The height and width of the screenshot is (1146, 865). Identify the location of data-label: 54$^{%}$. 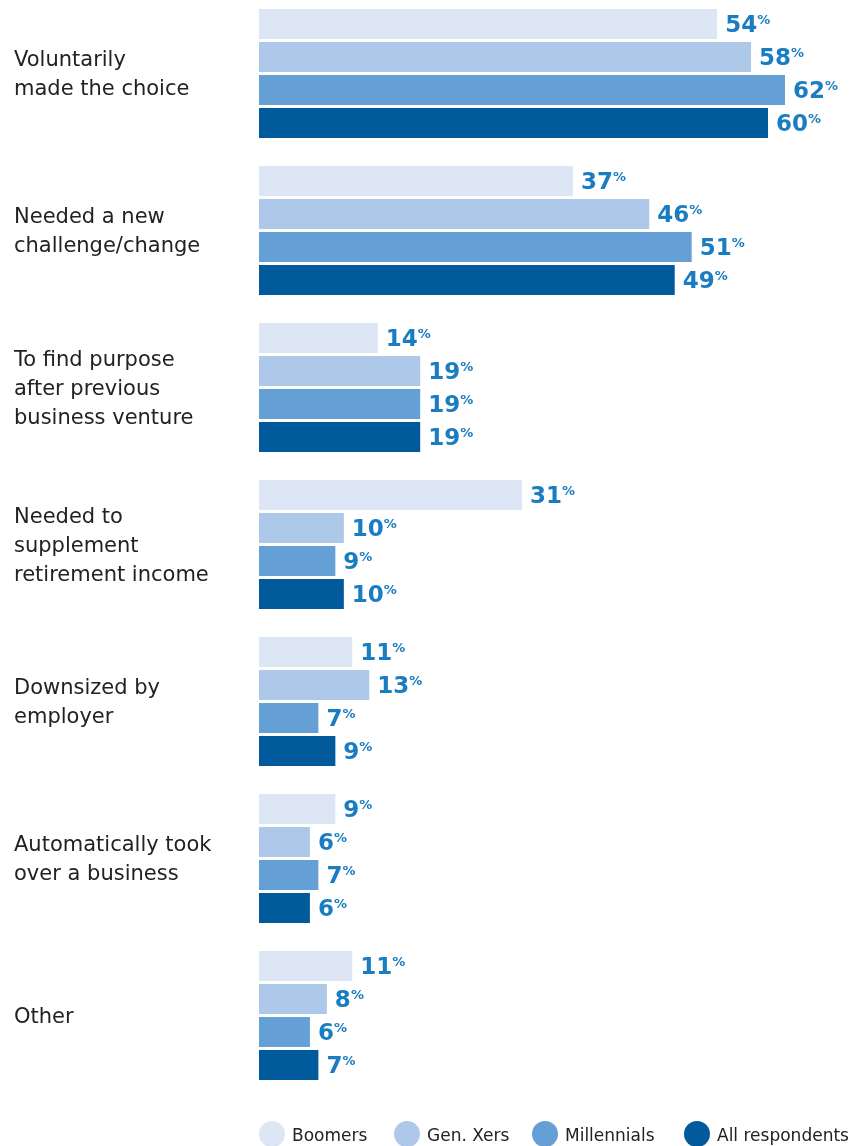
(748, 24).